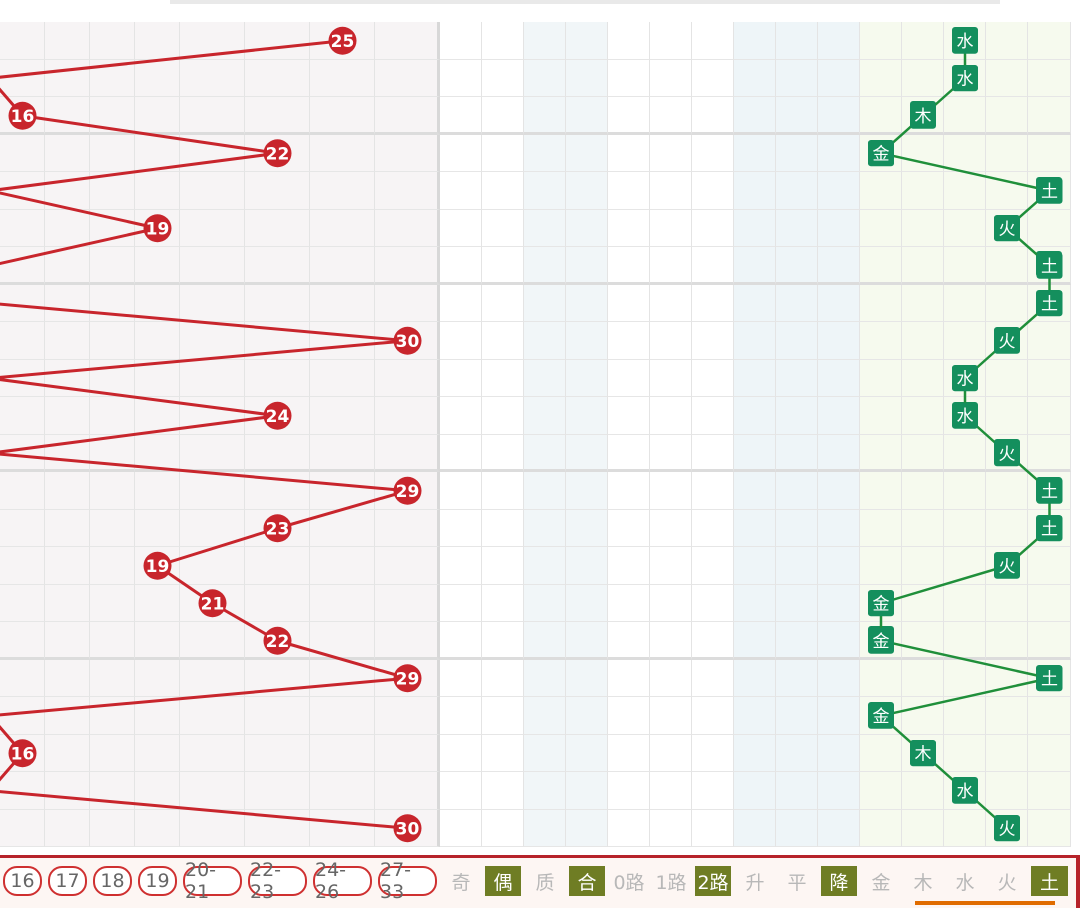  Describe the element at coordinates (461, 882) in the screenshot. I see `filter-toggle-8: 奇` at that location.